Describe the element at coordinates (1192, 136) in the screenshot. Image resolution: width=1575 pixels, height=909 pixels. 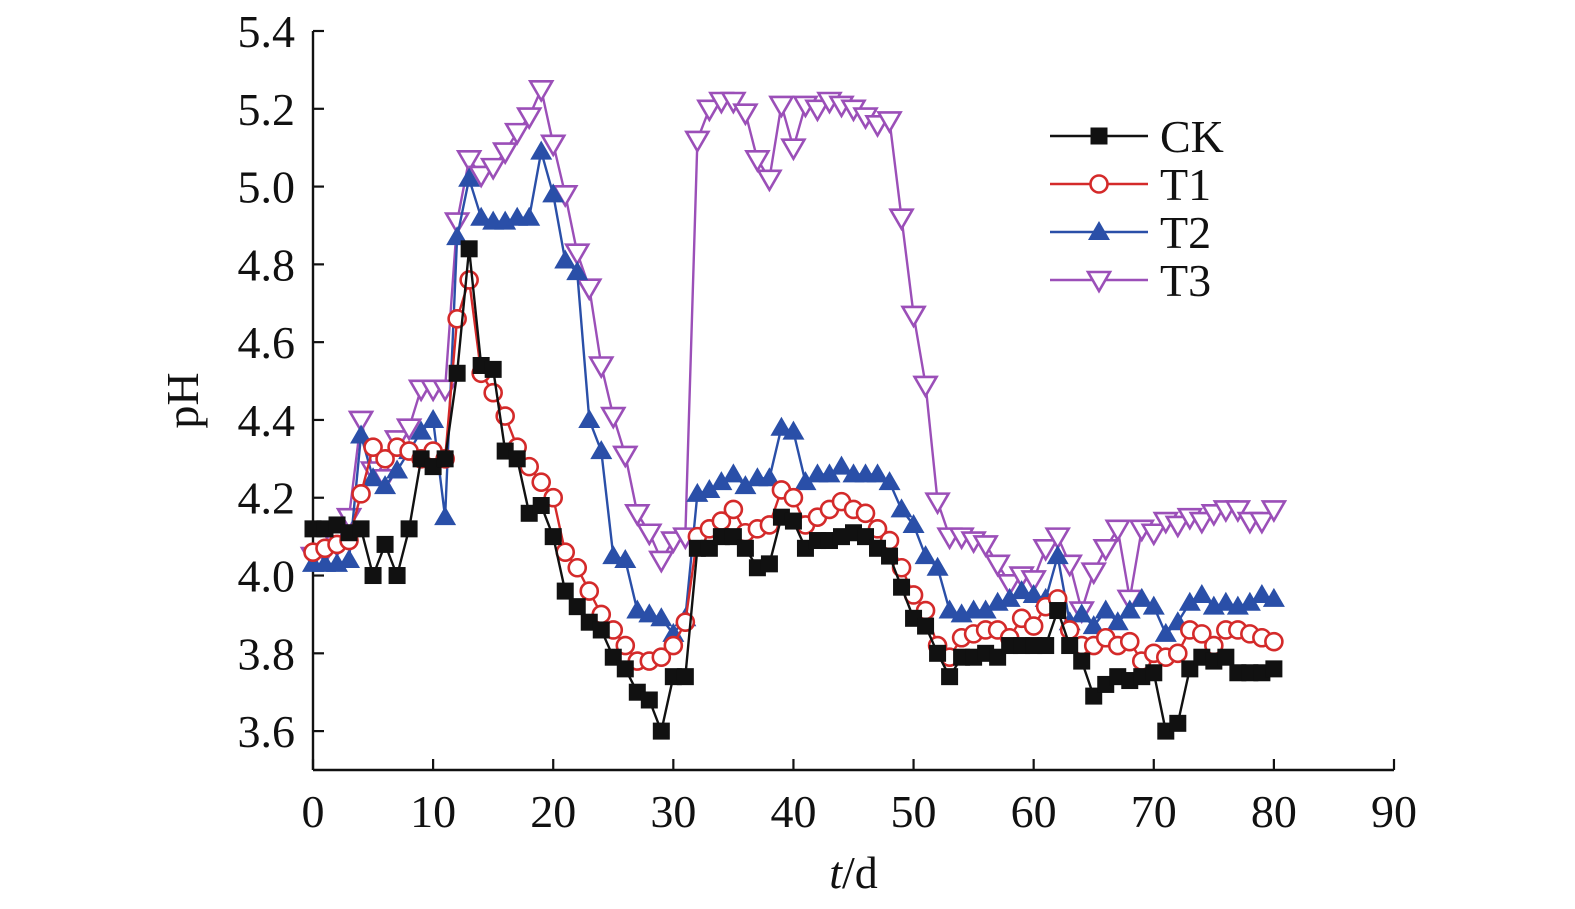
I see `legend-label-ck: CK` at that location.